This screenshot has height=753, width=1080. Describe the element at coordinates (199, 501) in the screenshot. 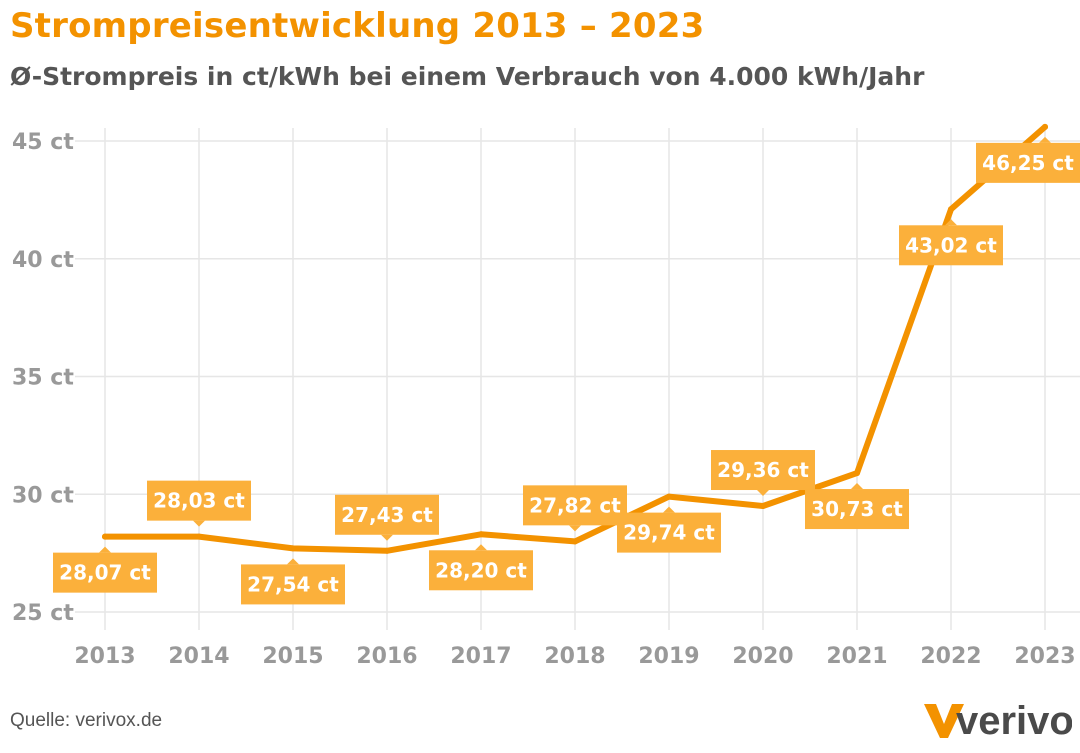

I see `data-label-text-2014: 28,03 ct` at that location.